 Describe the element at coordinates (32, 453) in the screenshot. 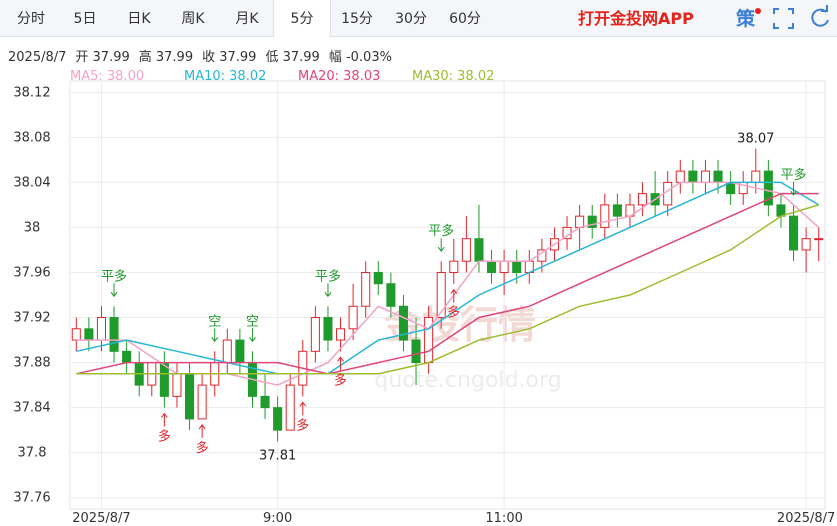

I see `y-tick-label: 37.8` at that location.